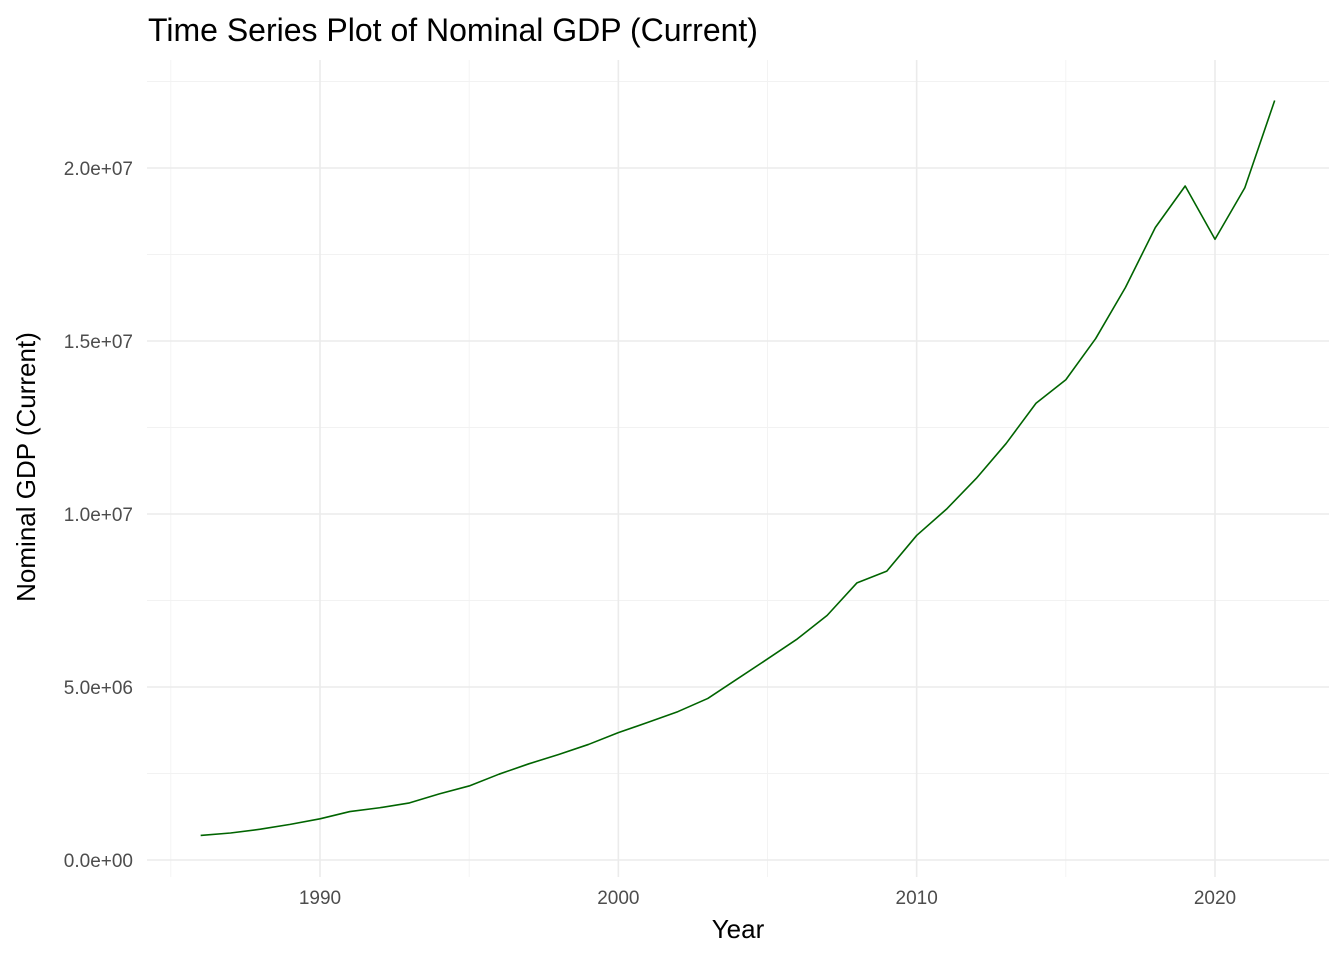 This screenshot has height=960, width=1344. What do you see at coordinates (98, 169) in the screenshot?
I see `y-tick-label: 2.0e+07` at bounding box center [98, 169].